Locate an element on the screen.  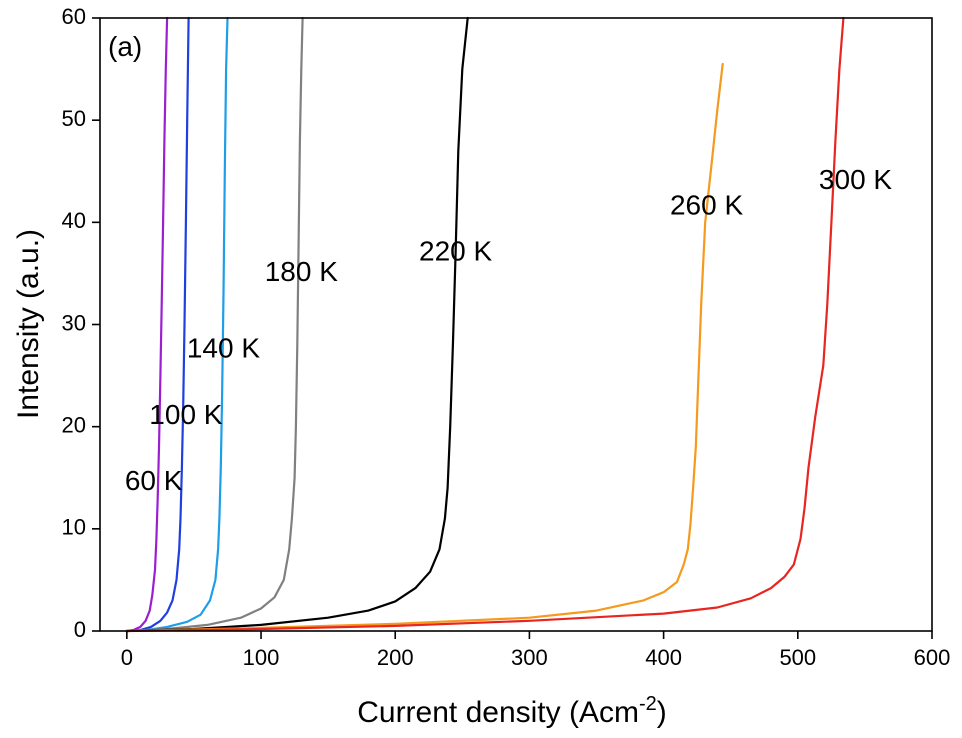
y-tick-label: 0 is located at coordinates (80, 629).